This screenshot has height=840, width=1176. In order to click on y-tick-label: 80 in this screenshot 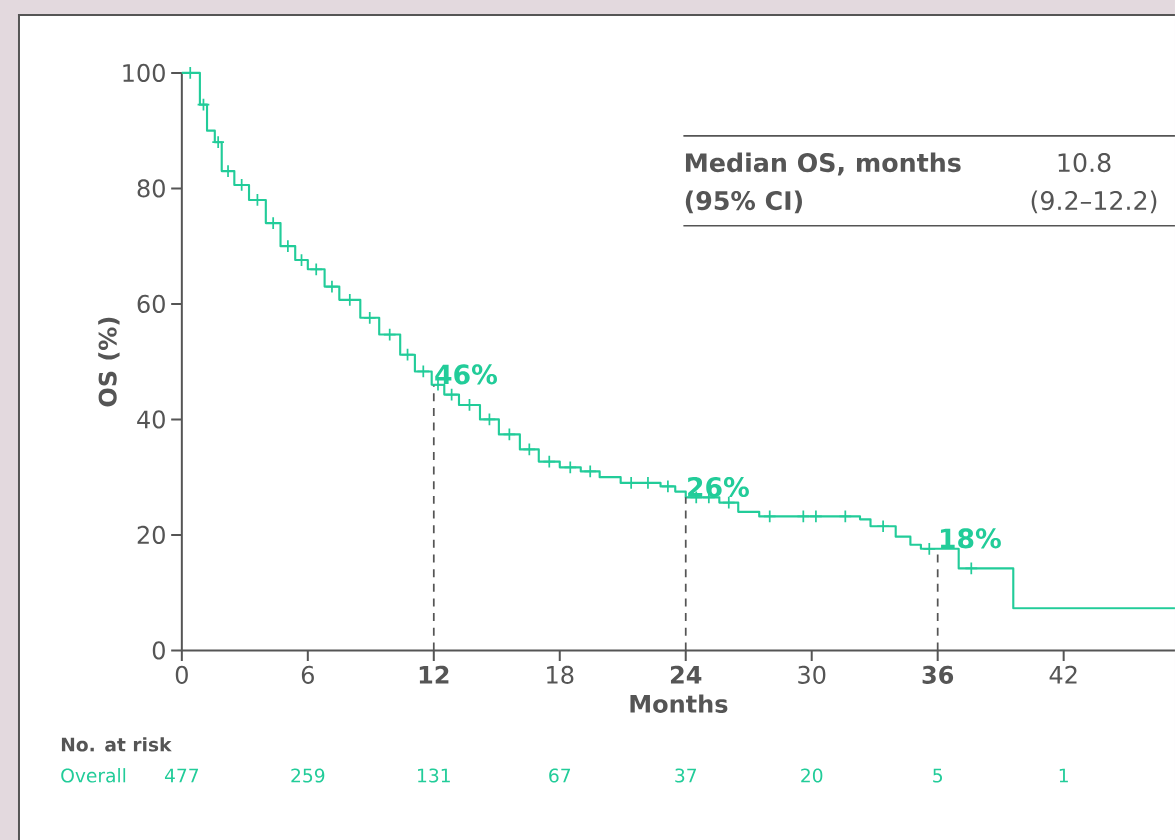, I will do `click(151, 188)`.